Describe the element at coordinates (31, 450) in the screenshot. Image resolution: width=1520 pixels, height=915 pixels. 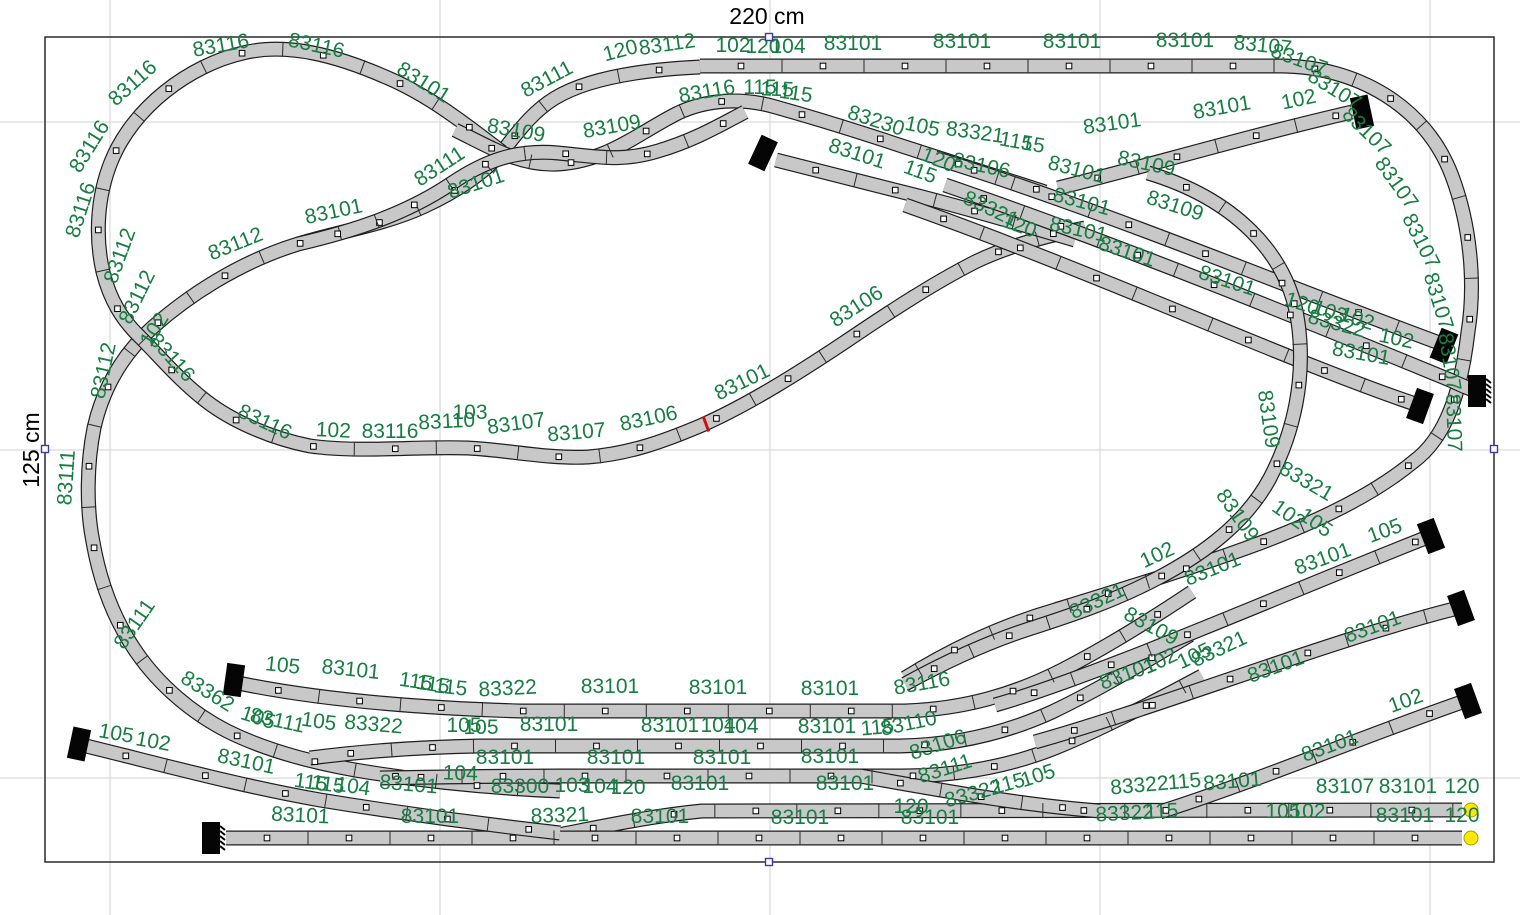
I see `board-height-label: 125 cm` at that location.